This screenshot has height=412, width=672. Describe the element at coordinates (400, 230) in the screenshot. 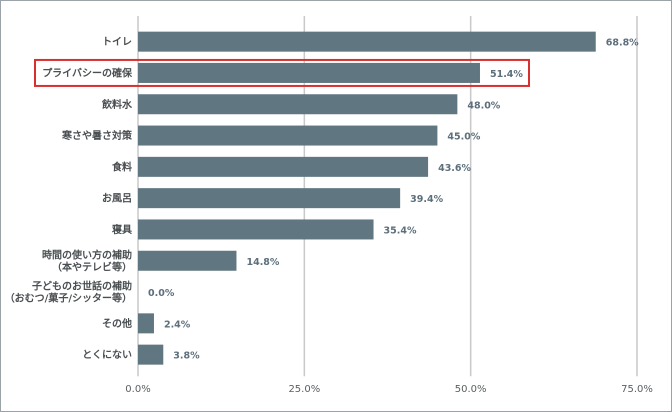

I see `data-label: 35.4%` at that location.